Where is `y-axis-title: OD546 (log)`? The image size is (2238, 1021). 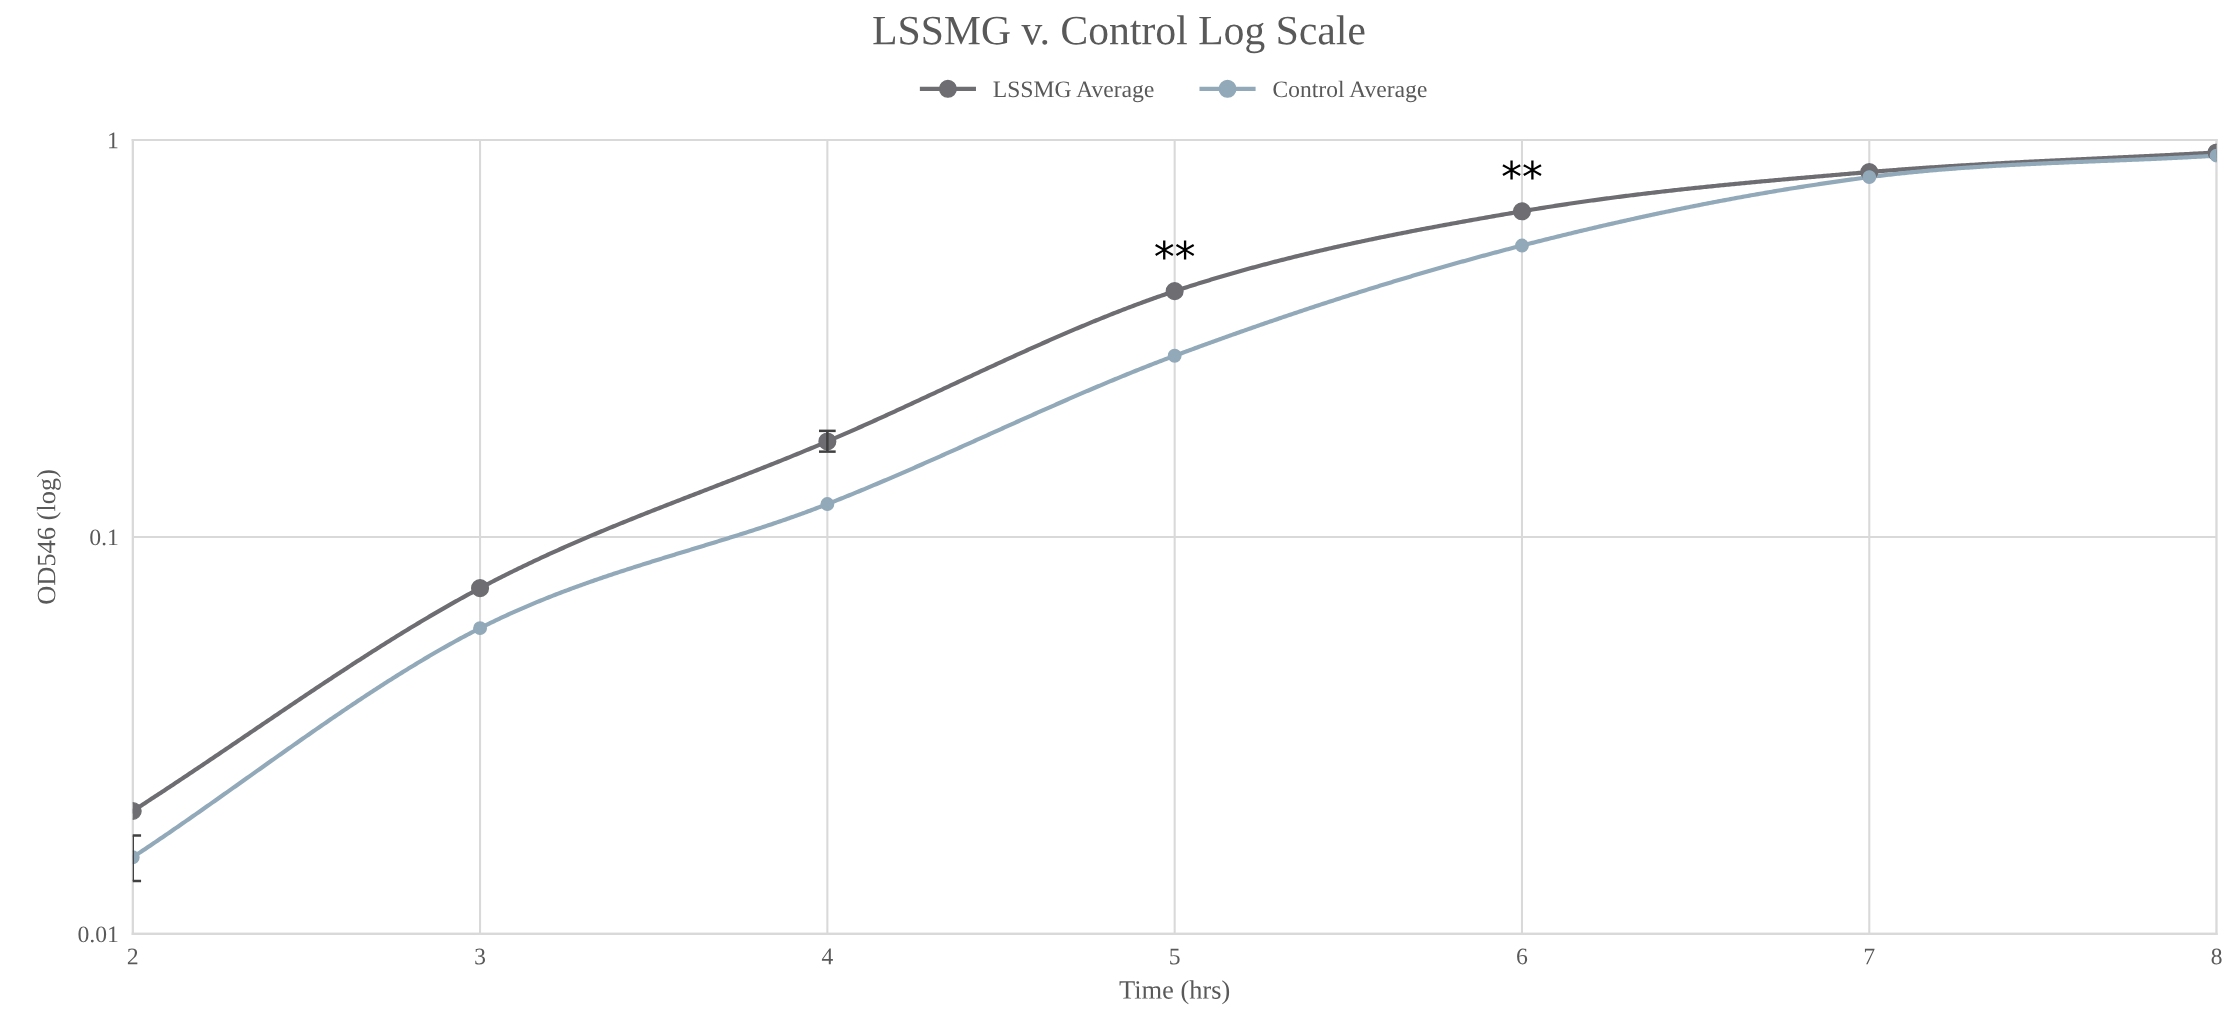
y-axis-title: OD546 (log) is located at coordinates (48, 537).